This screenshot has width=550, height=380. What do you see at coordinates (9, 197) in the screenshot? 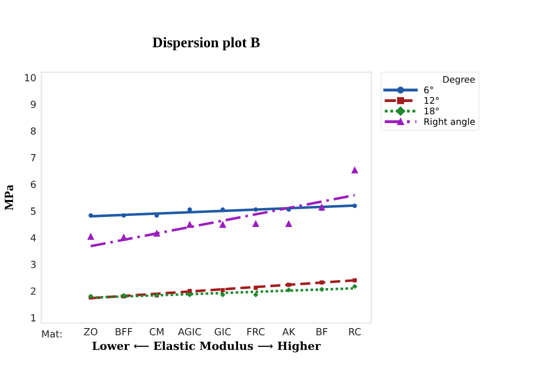
I see `y-axis-title: MPa` at bounding box center [9, 197].